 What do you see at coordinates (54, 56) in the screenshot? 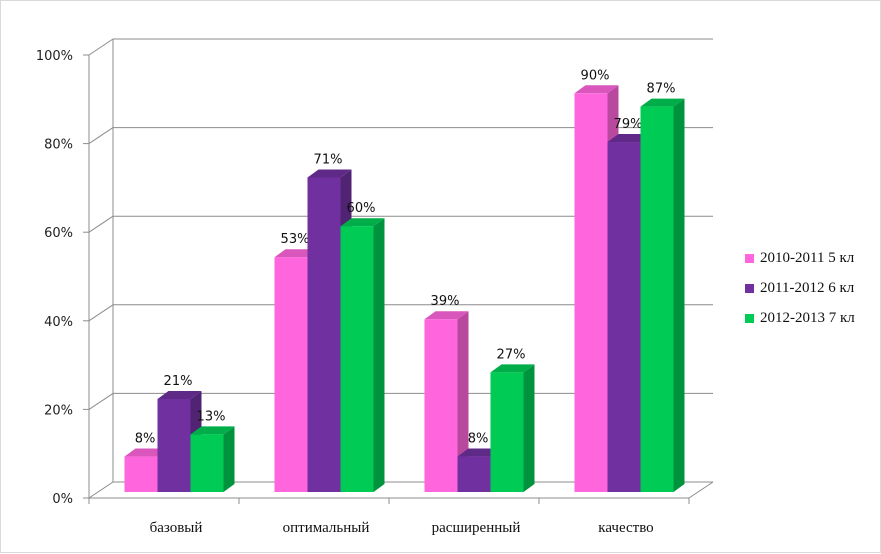
I see `y-tick-label: 100%` at bounding box center [54, 56].